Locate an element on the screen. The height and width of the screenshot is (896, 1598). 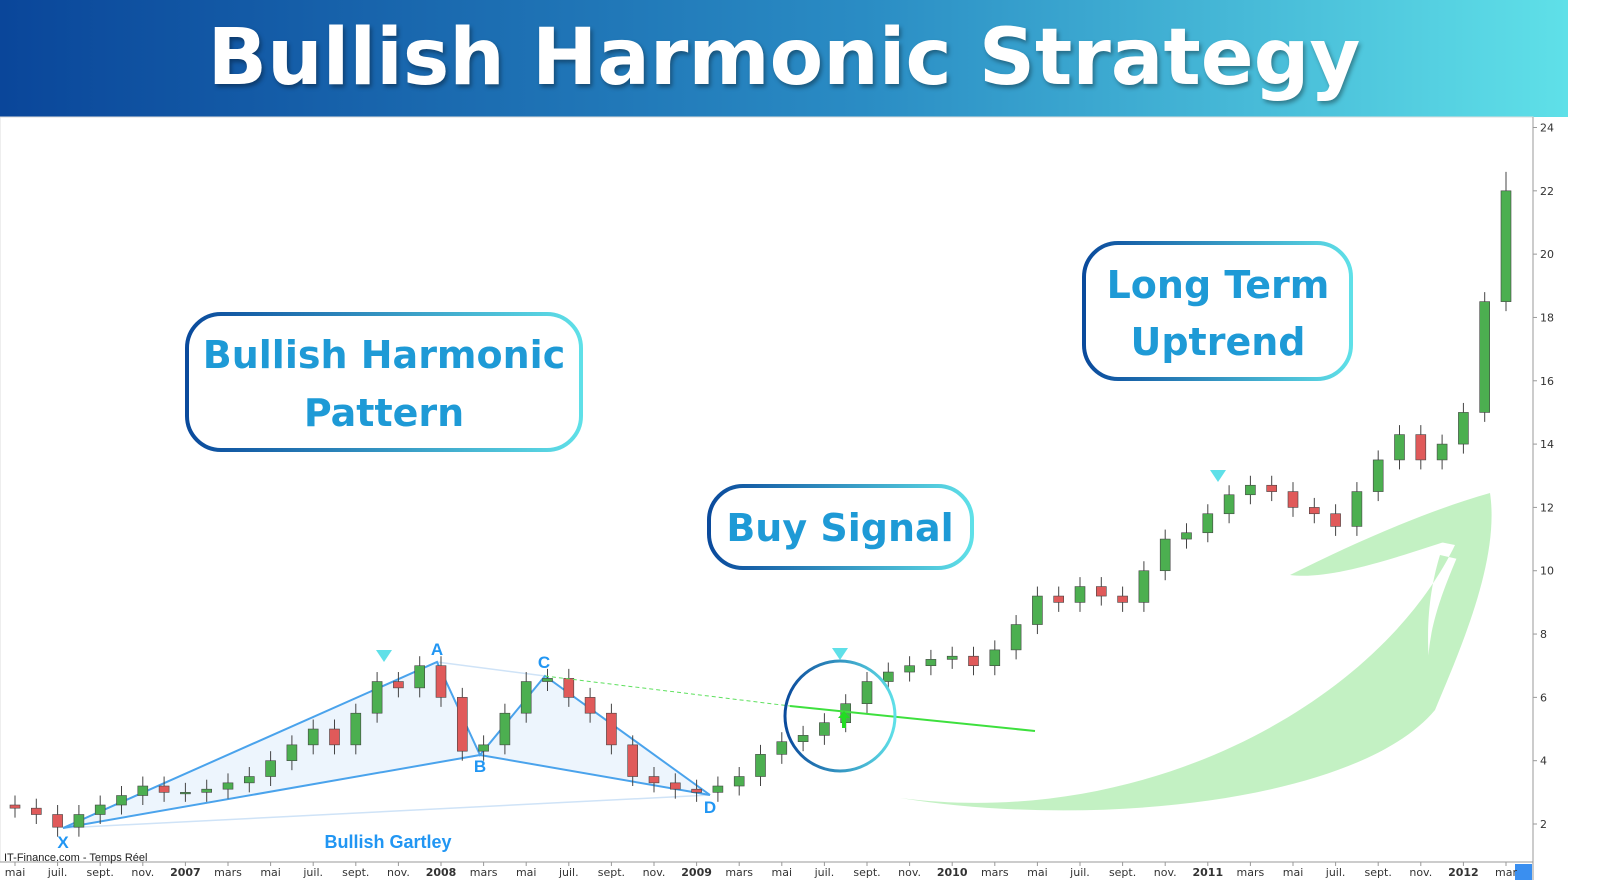
x-tick-label: 2010 is located at coordinates (952, 872).